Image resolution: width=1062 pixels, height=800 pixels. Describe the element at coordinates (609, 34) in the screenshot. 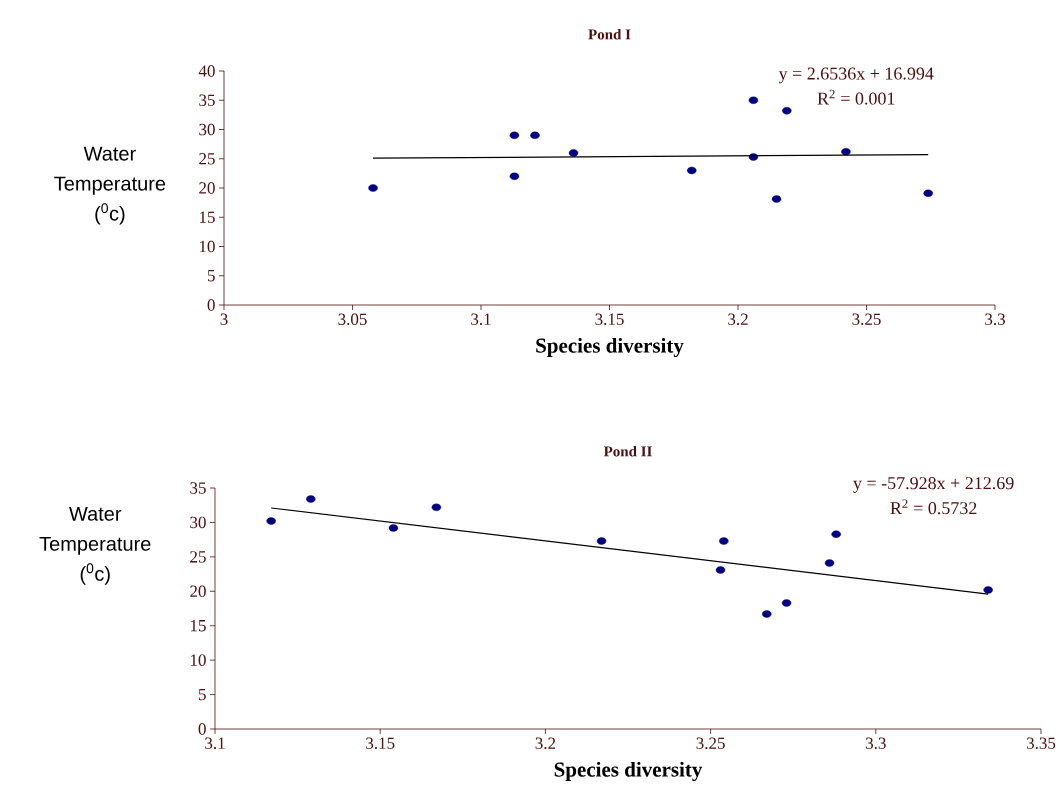

I see `chart-title: Pond I` at that location.